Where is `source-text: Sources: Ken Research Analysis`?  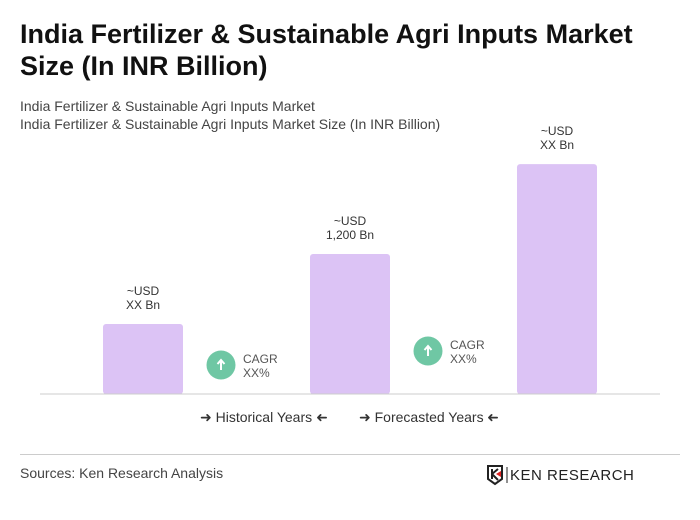
source-text: Sources: Ken Research Analysis is located at coordinates (122, 473).